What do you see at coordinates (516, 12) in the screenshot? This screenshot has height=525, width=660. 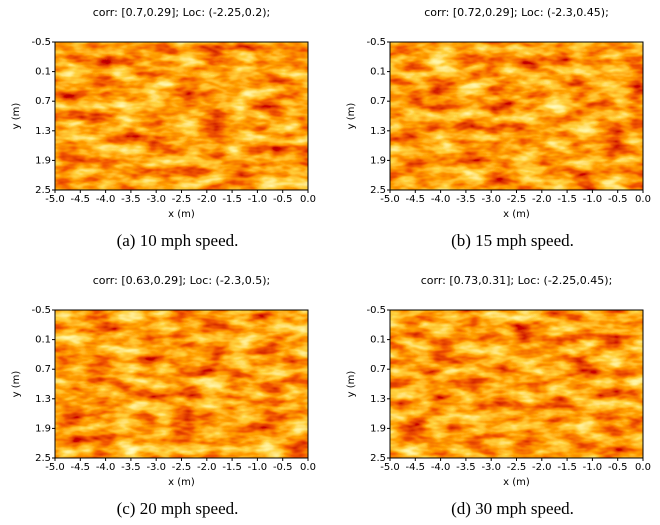 I see `chart-title: corr: [0.72,0.29]; Loc: (-2.3,0.45);` at bounding box center [516, 12].